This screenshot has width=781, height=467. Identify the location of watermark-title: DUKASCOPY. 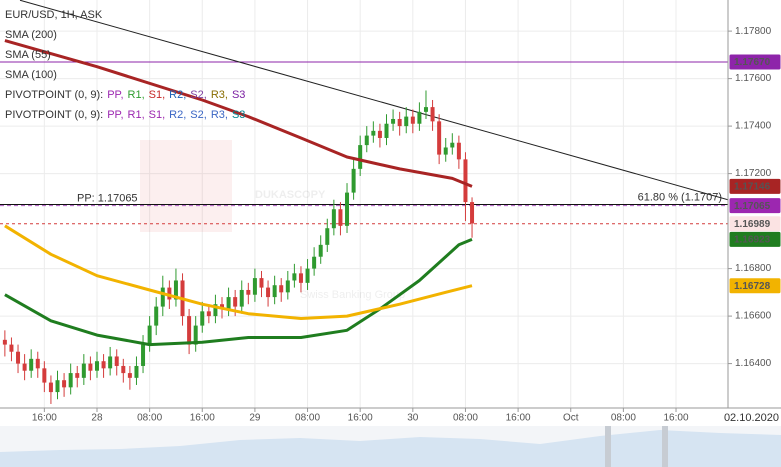
(290, 195).